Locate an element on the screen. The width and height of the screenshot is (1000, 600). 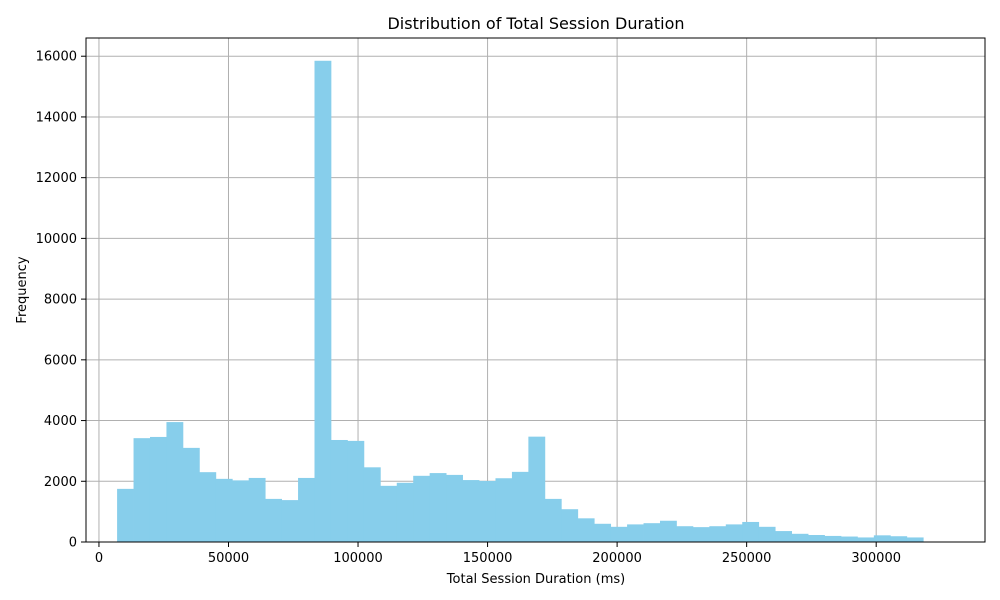
y-tick-label: 6000 is located at coordinates (60, 360).